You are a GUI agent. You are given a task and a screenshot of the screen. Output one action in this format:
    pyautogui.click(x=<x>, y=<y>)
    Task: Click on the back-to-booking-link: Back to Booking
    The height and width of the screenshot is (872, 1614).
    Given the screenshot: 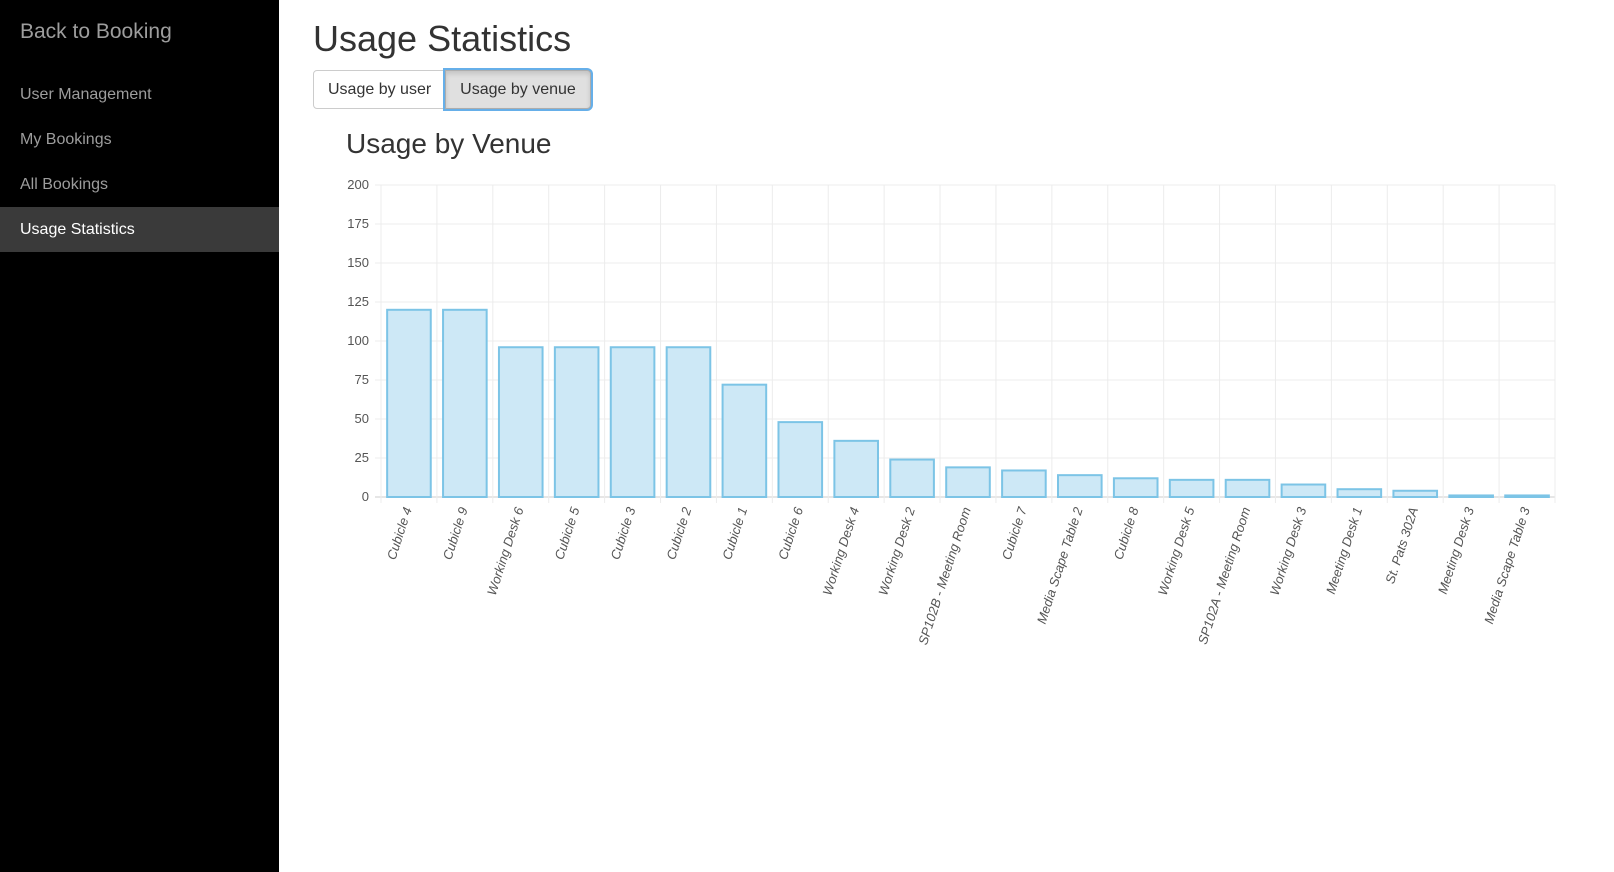 What is the action you would take?
    pyautogui.click(x=96, y=31)
    